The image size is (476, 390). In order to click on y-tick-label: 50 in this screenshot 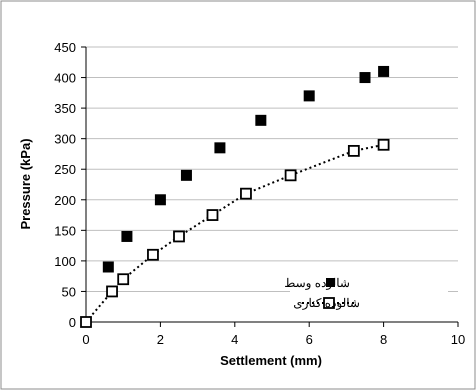, I will do `click(69, 291)`.